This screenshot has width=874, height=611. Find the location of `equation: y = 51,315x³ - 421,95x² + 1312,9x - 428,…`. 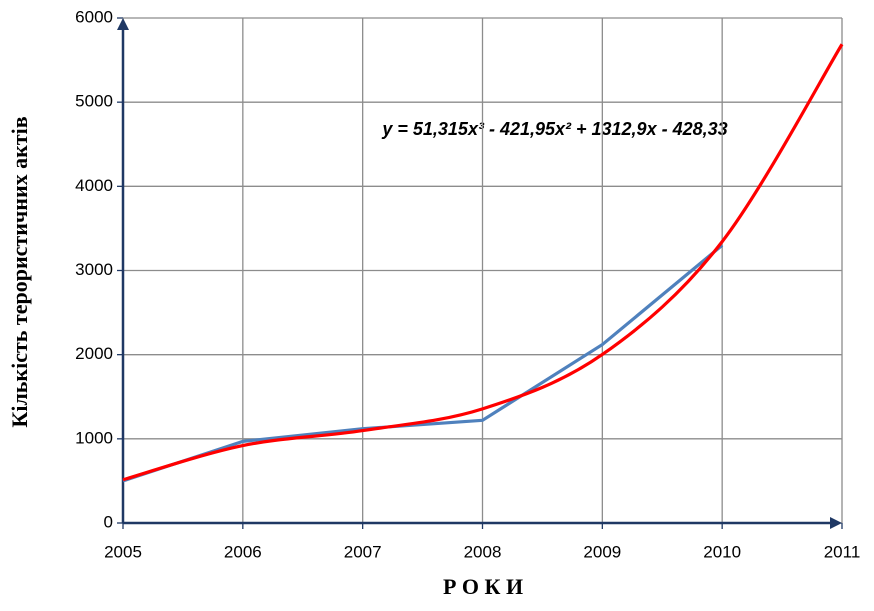

equation: y = 51,315x³ - 421,95x² + 1312,9x - 428,… is located at coordinates (554, 129).